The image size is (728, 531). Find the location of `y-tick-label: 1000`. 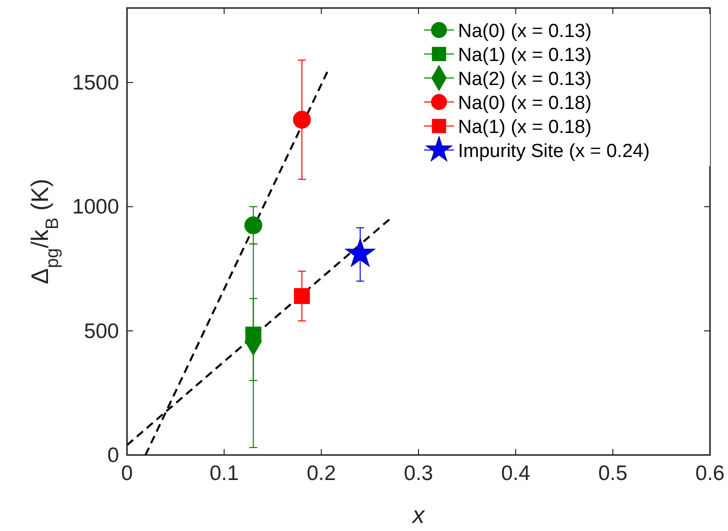

y-tick-label: 1000 is located at coordinates (95, 207).